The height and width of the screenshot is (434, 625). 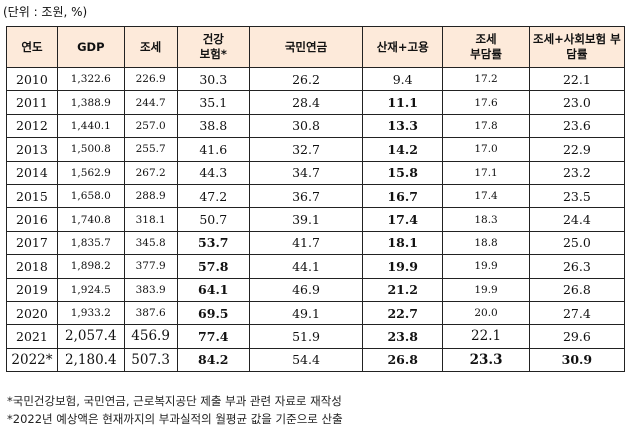 I want to click on table-cell: 1,388.9, so click(x=90, y=102).